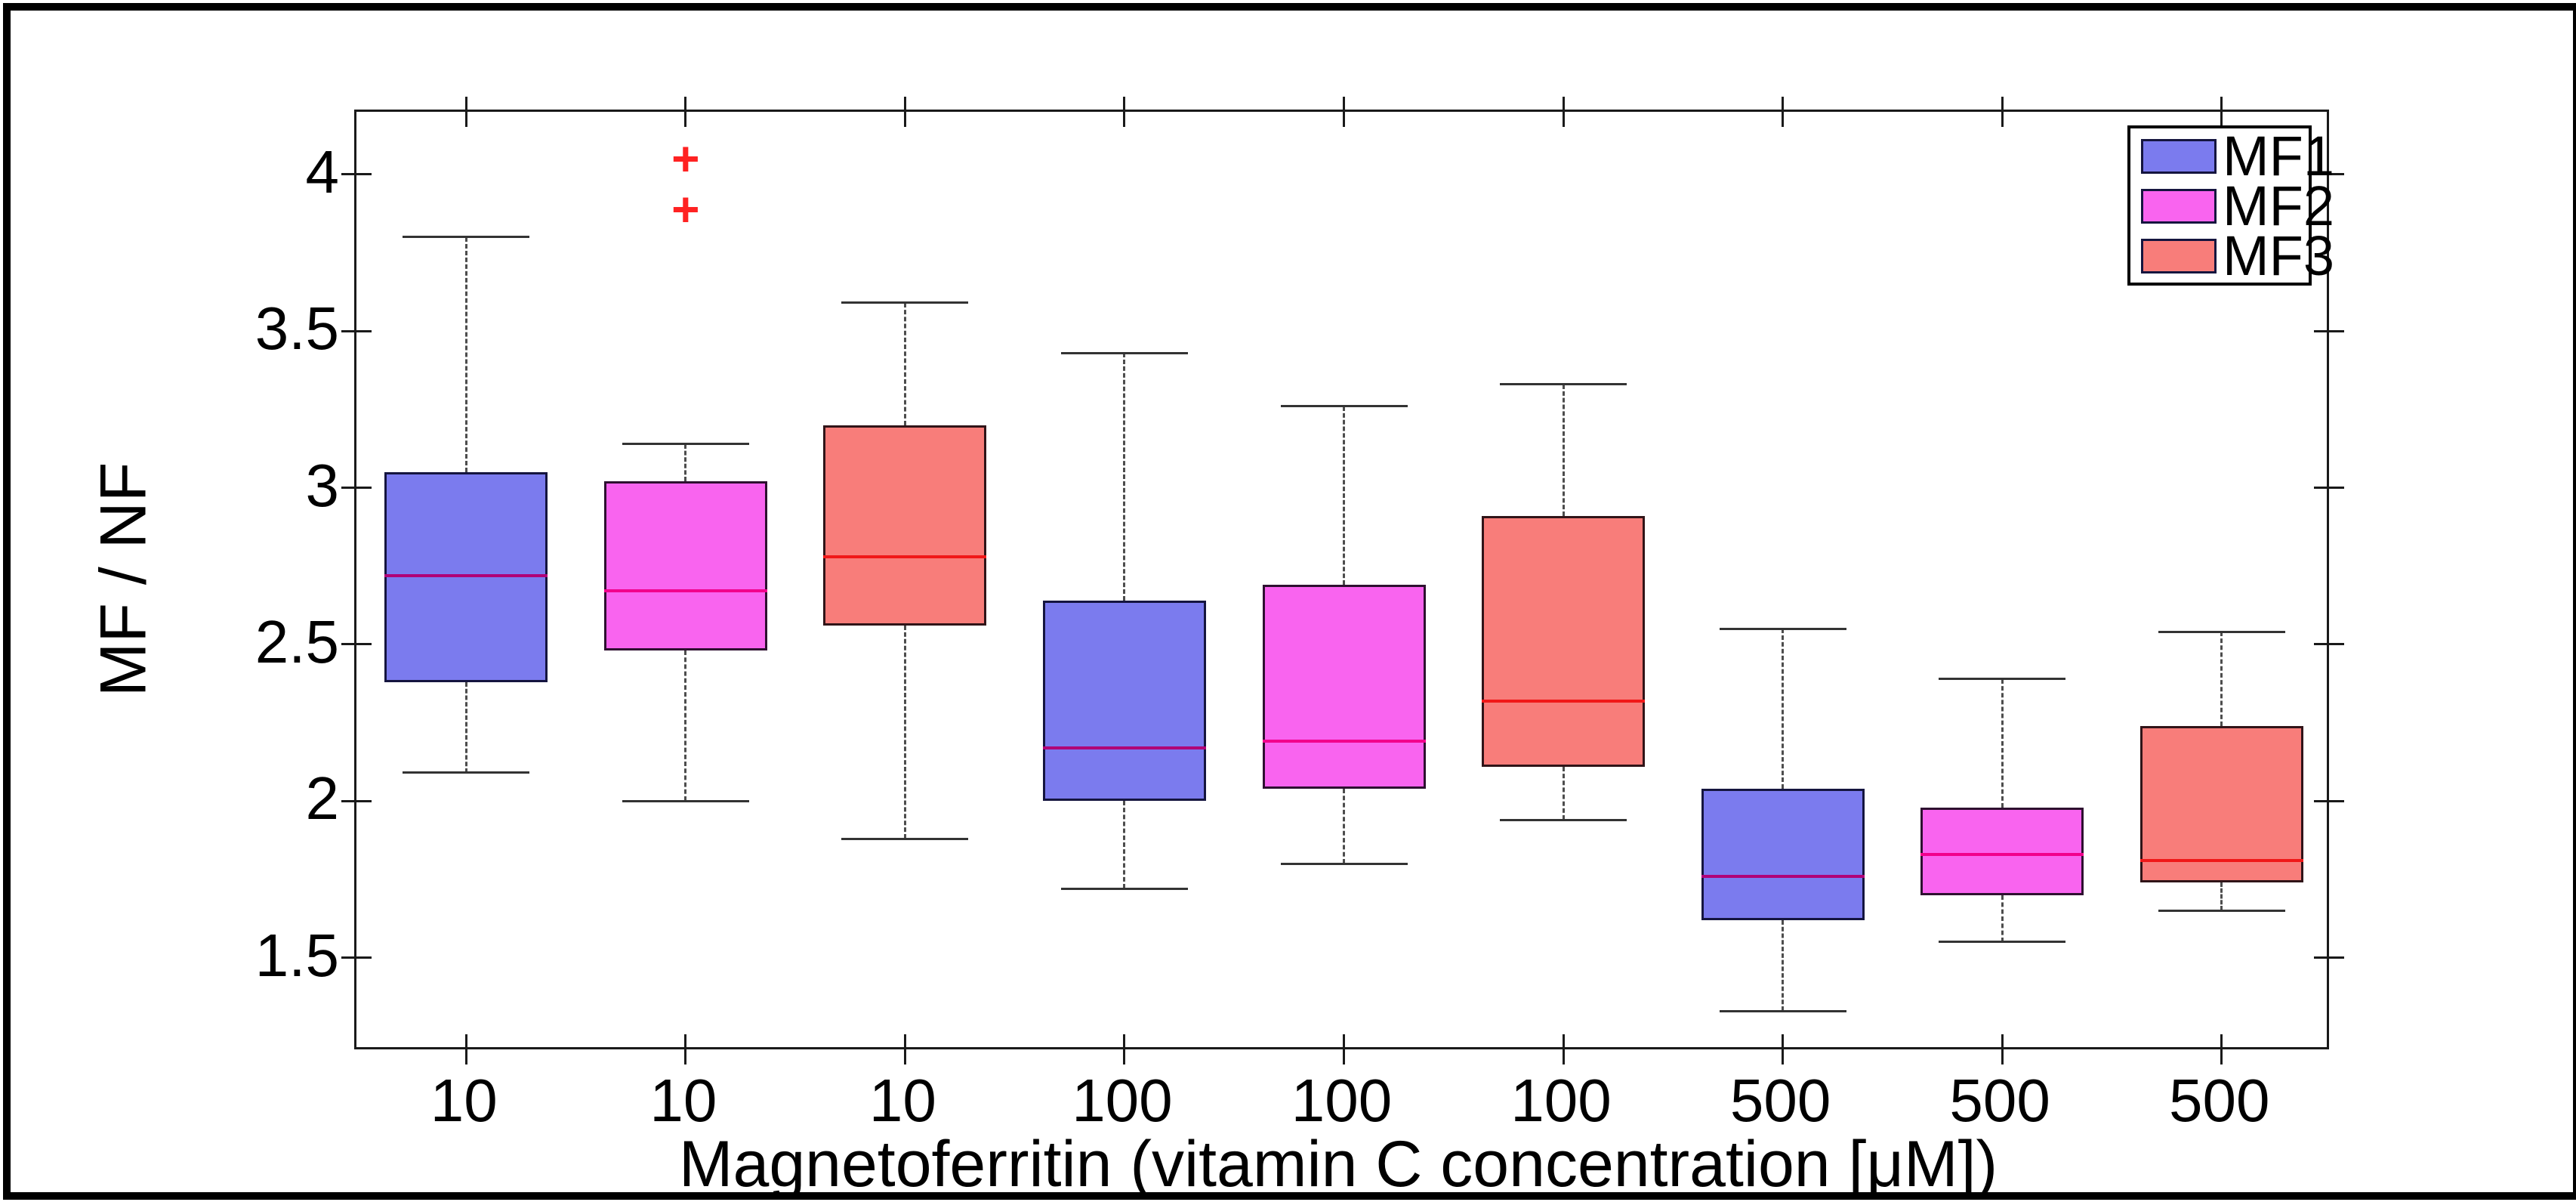 This screenshot has height=1202, width=2576. Describe the element at coordinates (297, 955) in the screenshot. I see `y-tick-label: 1.5` at that location.